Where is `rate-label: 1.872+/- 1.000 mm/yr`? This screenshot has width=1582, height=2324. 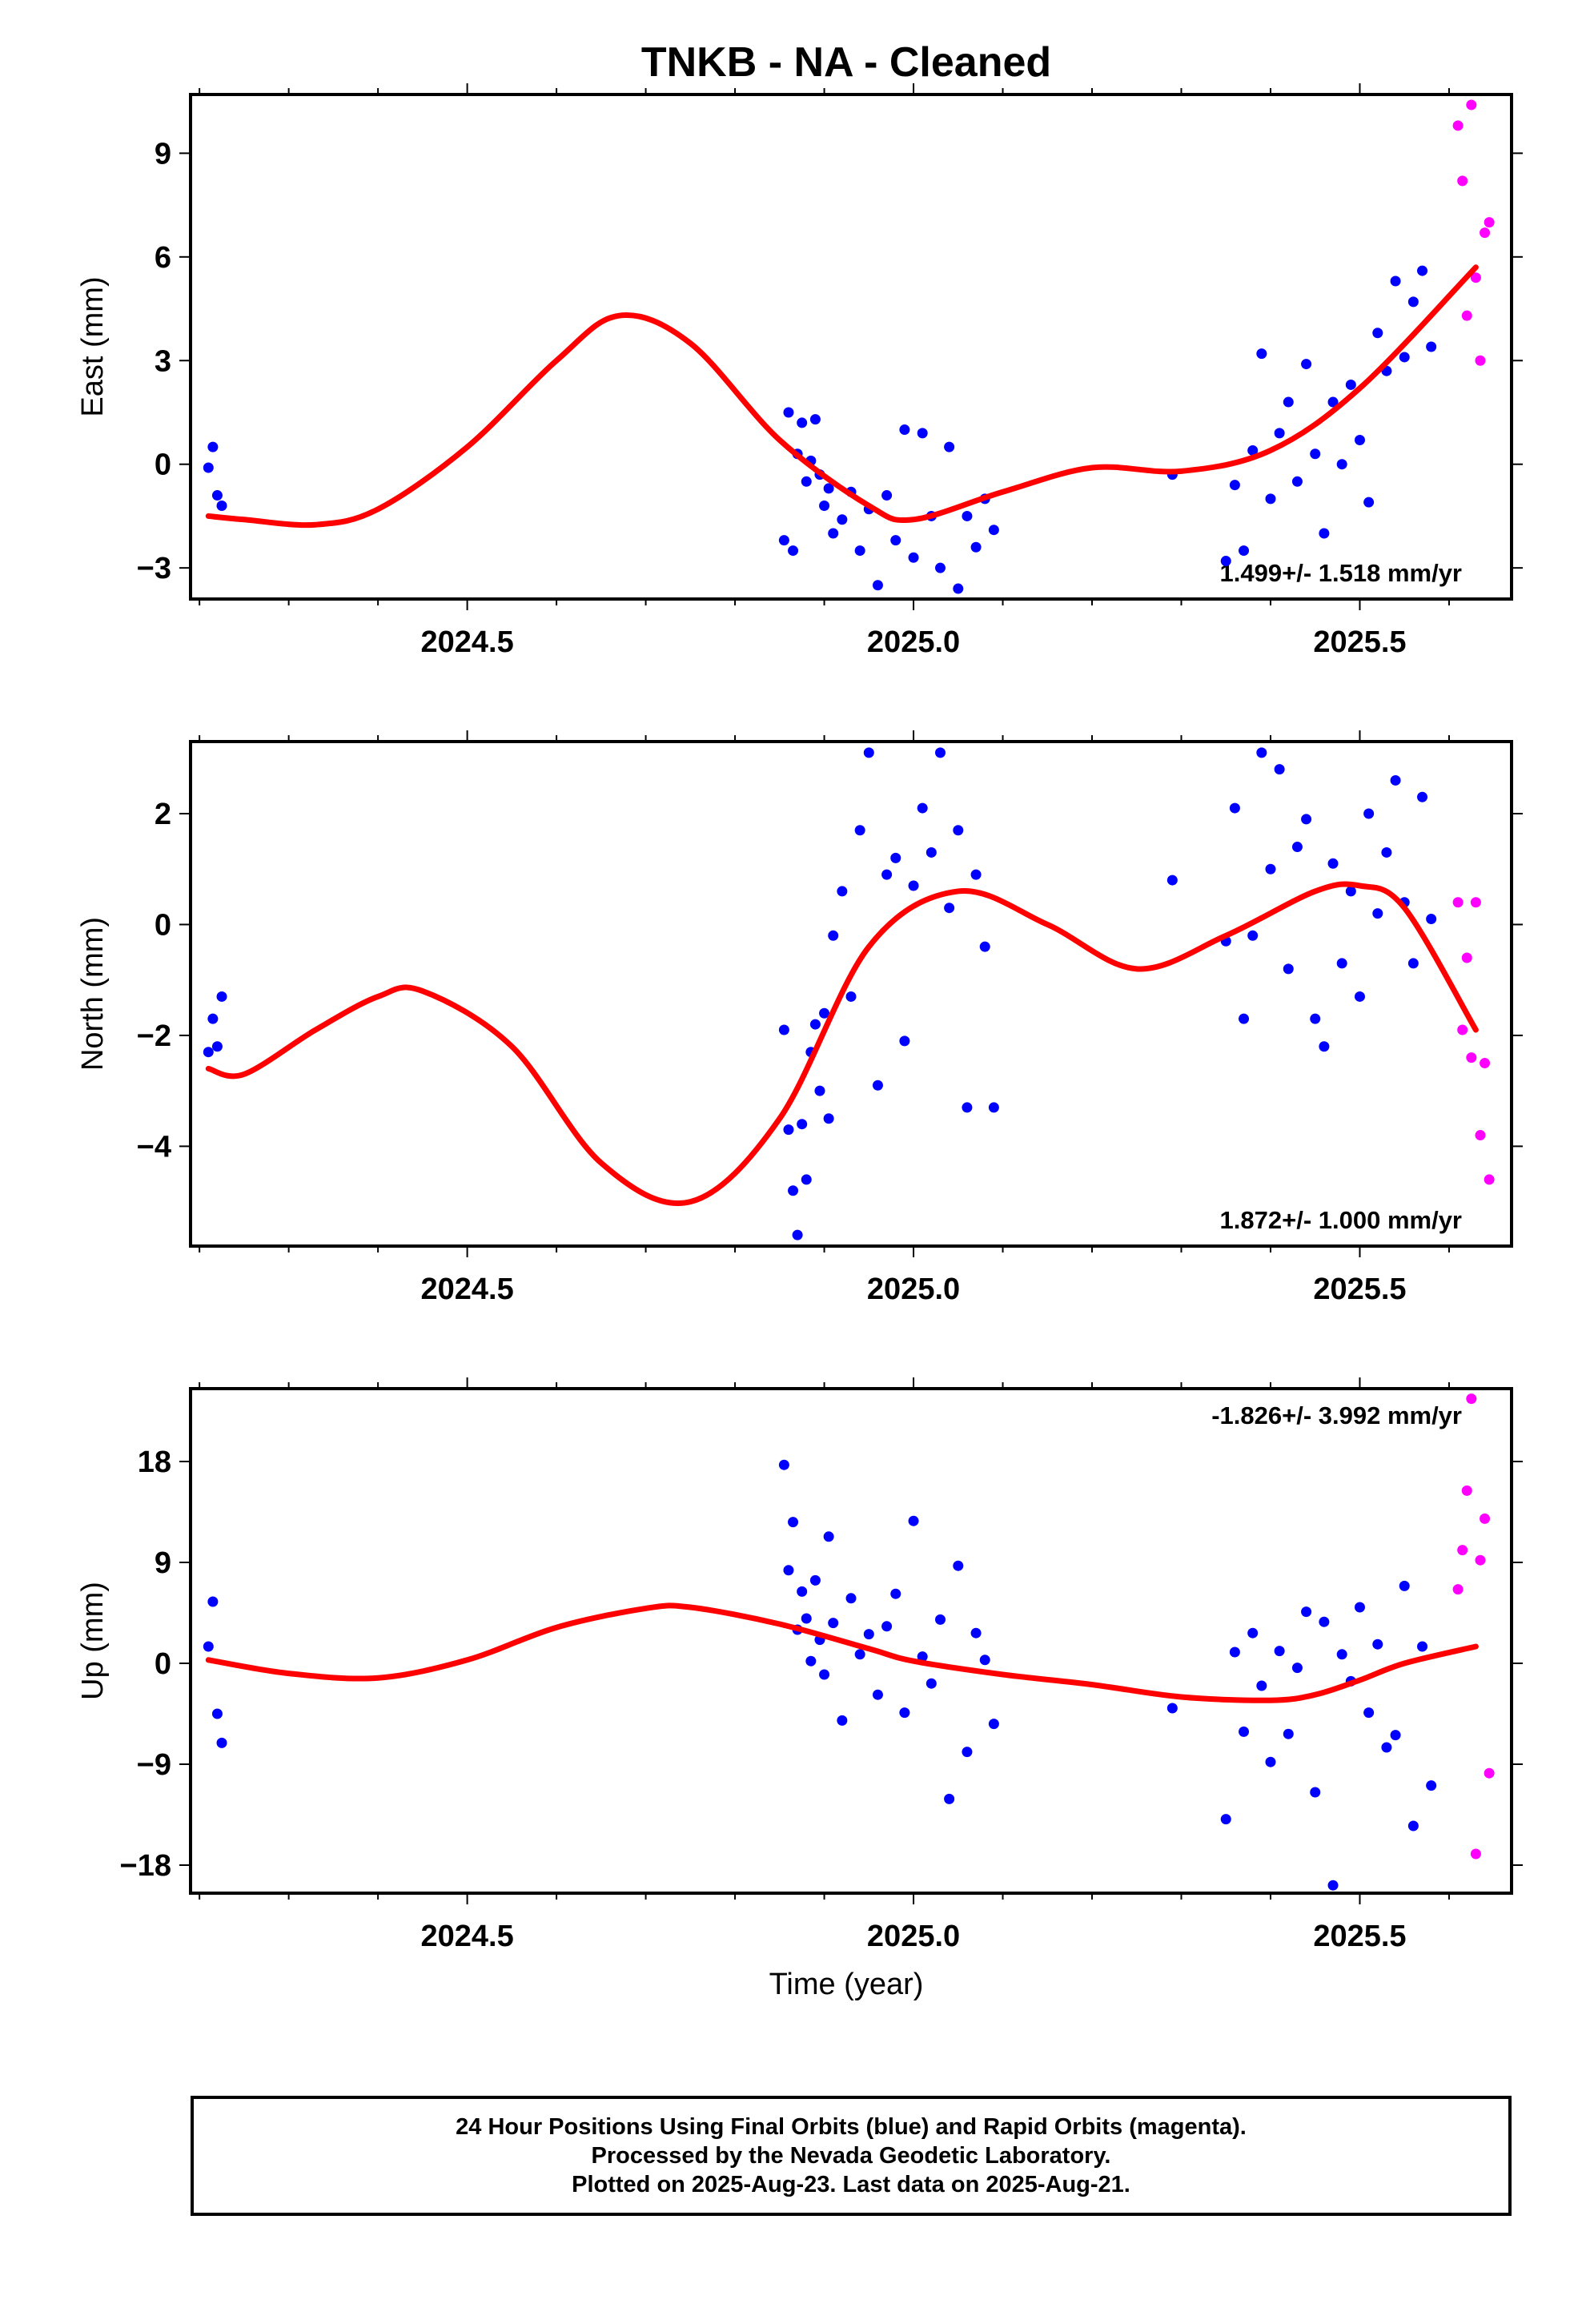 rate-label: 1.872+/- 1.000 mm/yr is located at coordinates (1341, 1220).